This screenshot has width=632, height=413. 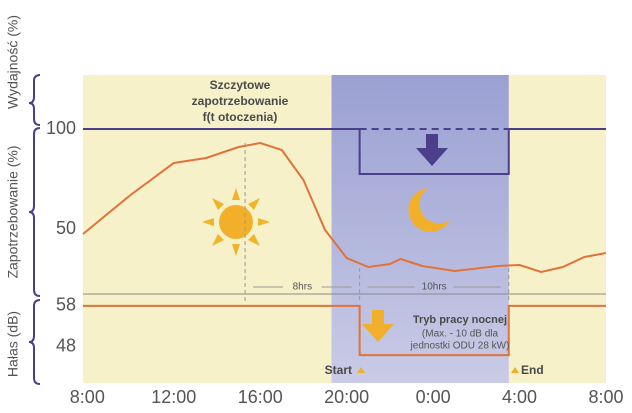 I want to click on y-tick-label: 100, so click(x=61, y=128).